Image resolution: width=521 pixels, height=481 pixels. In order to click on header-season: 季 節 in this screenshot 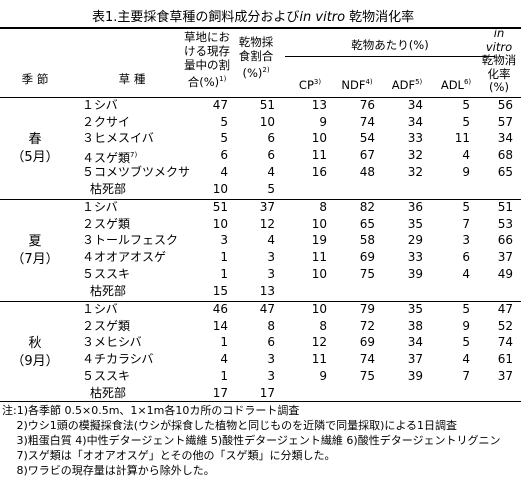, I will do `click(35, 79)`.